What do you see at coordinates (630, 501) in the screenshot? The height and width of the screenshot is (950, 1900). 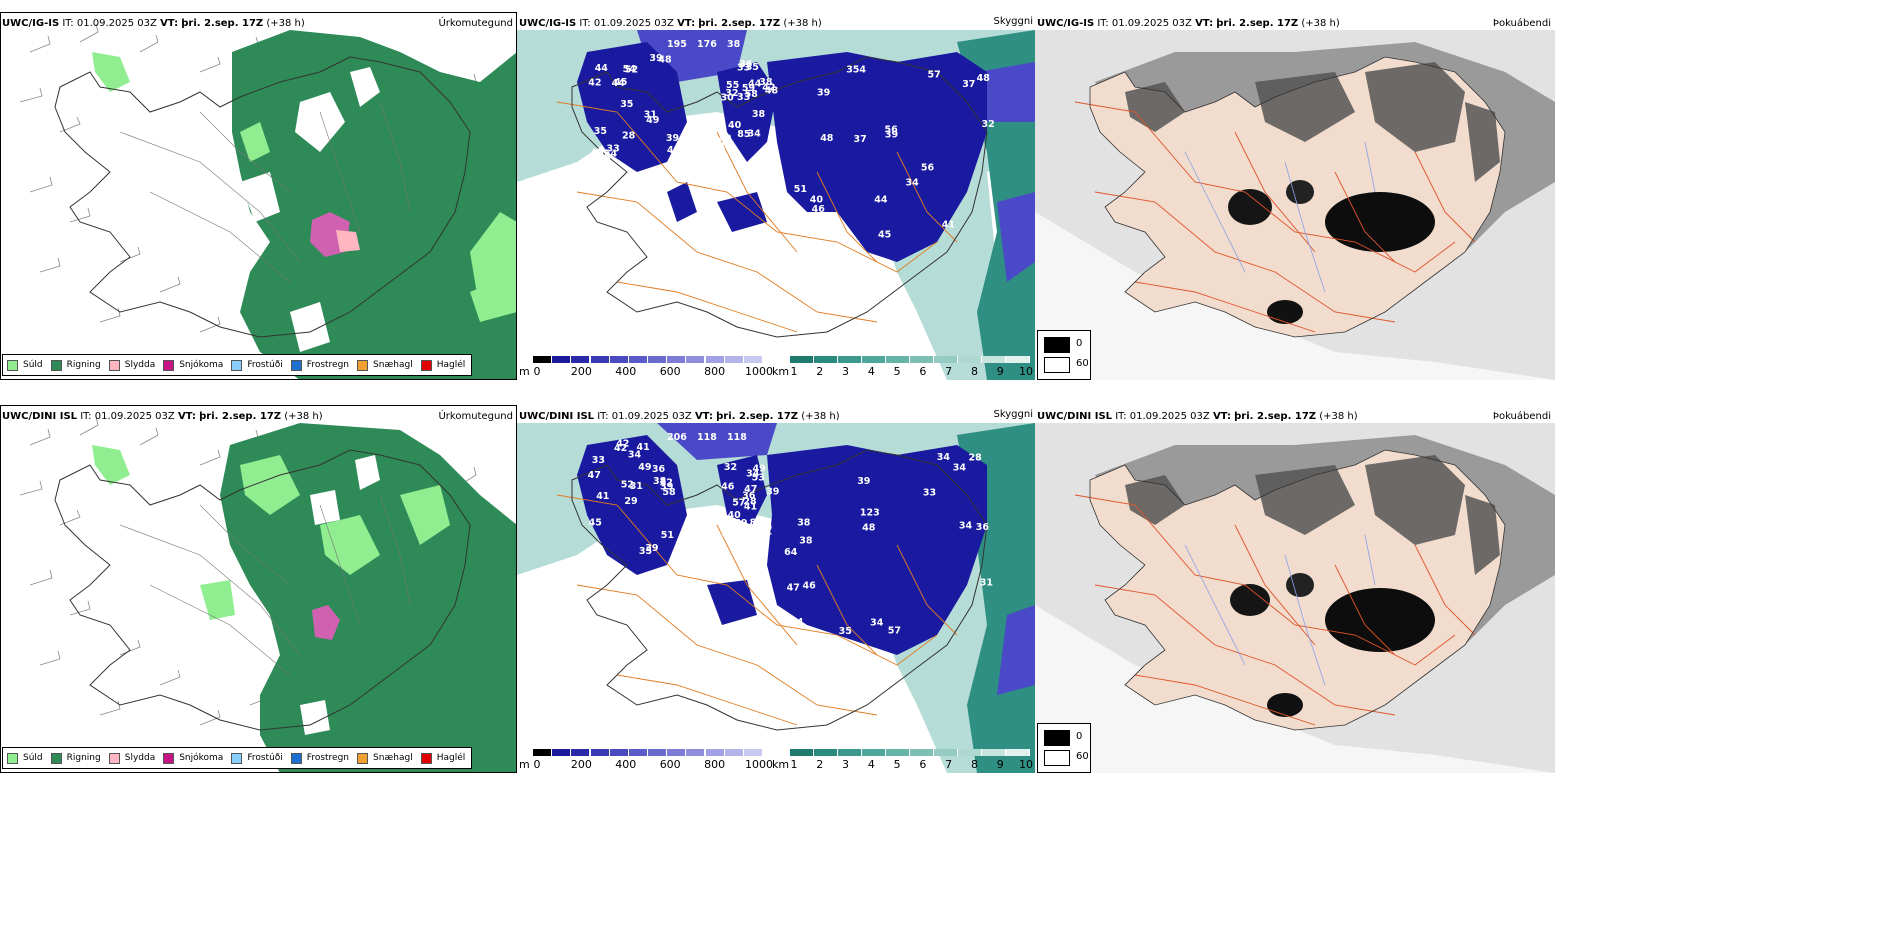 I see `ceiling-value-label: 29` at bounding box center [630, 501].